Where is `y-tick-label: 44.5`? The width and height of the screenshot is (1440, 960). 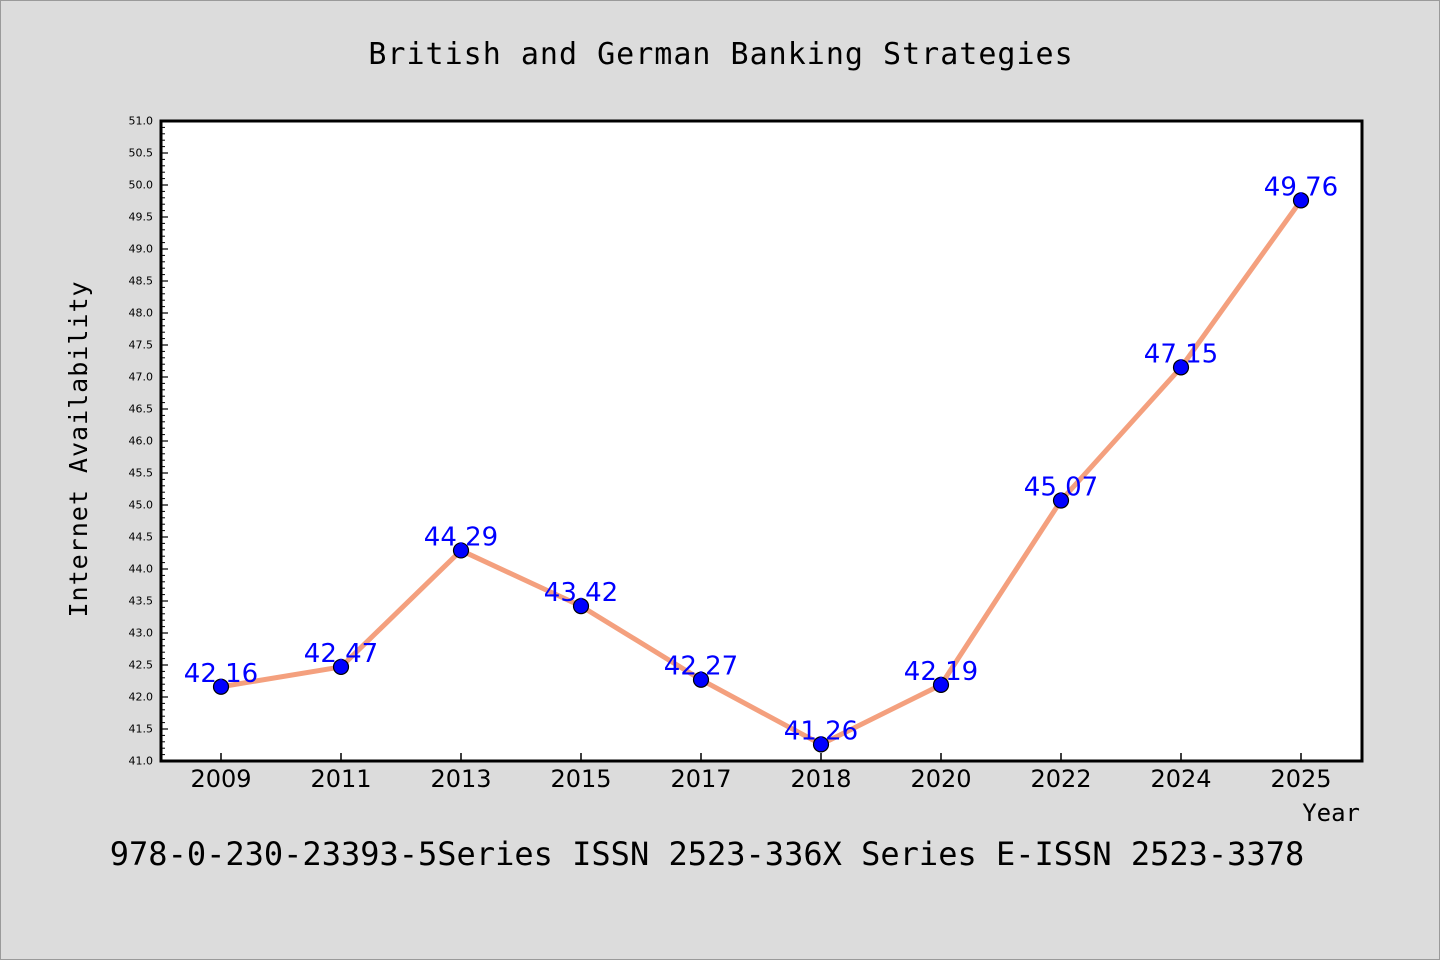
y-tick-label: 44.5 is located at coordinates (141, 537).